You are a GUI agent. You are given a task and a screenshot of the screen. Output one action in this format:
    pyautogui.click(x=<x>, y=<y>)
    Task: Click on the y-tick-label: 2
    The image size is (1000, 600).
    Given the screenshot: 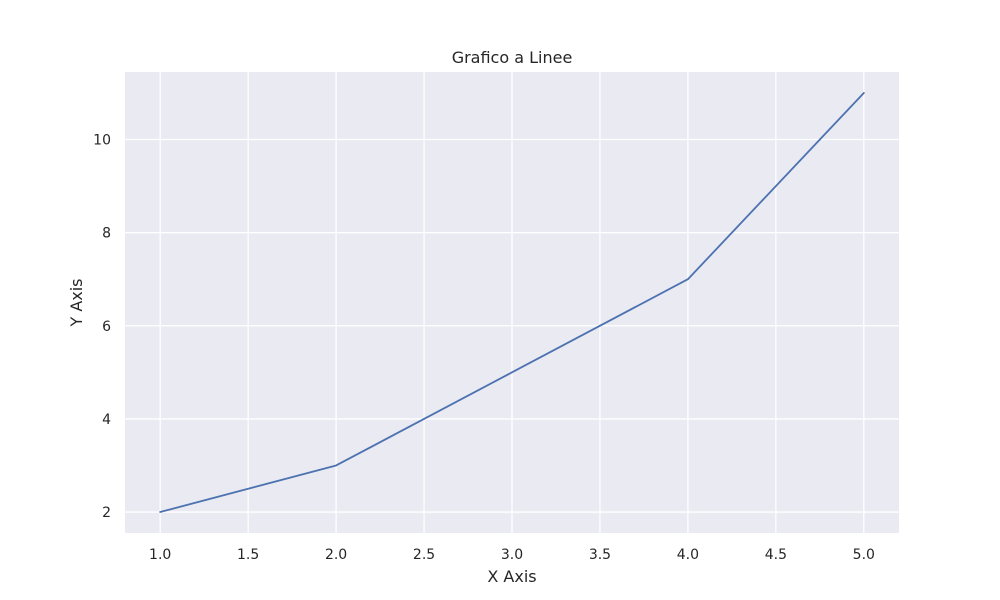 What is the action you would take?
    pyautogui.click(x=106, y=513)
    